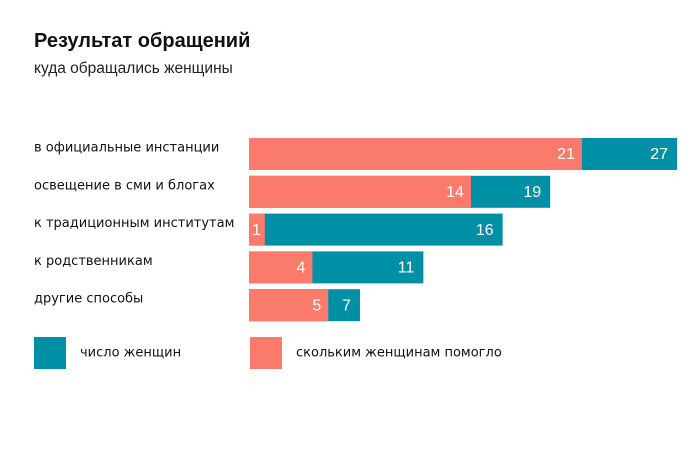 This screenshot has height=454, width=700. I want to click on value-label-total: 27, so click(659, 154).